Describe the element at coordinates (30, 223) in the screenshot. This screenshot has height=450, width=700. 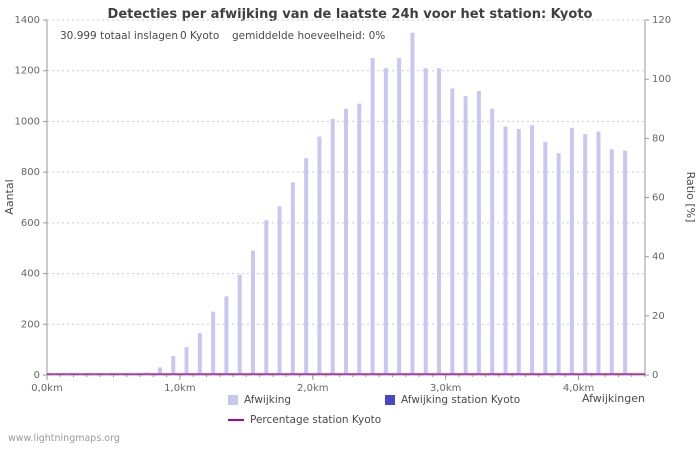
I see `svg-text: 600` at that location.